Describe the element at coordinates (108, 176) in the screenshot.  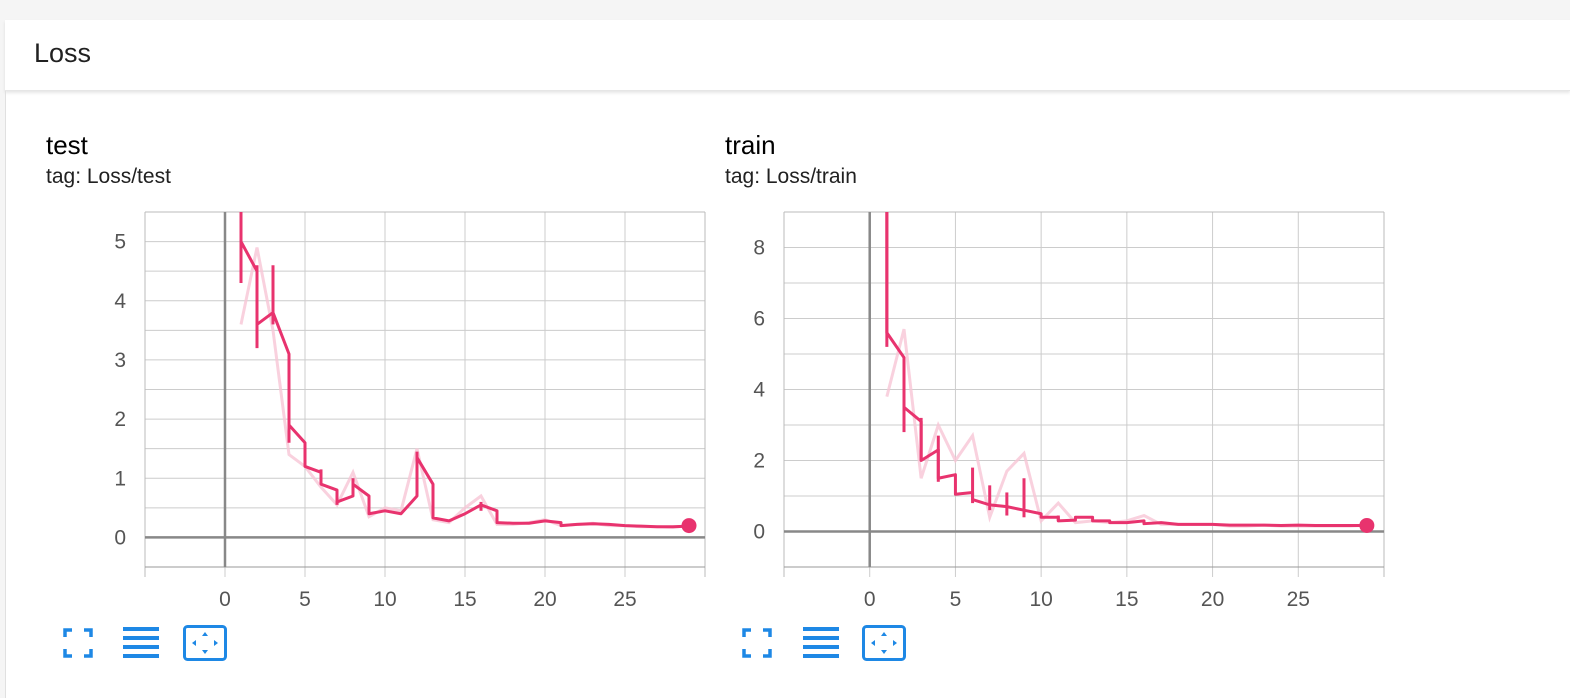
I see `card-tag: tag: Loss/test` at that location.